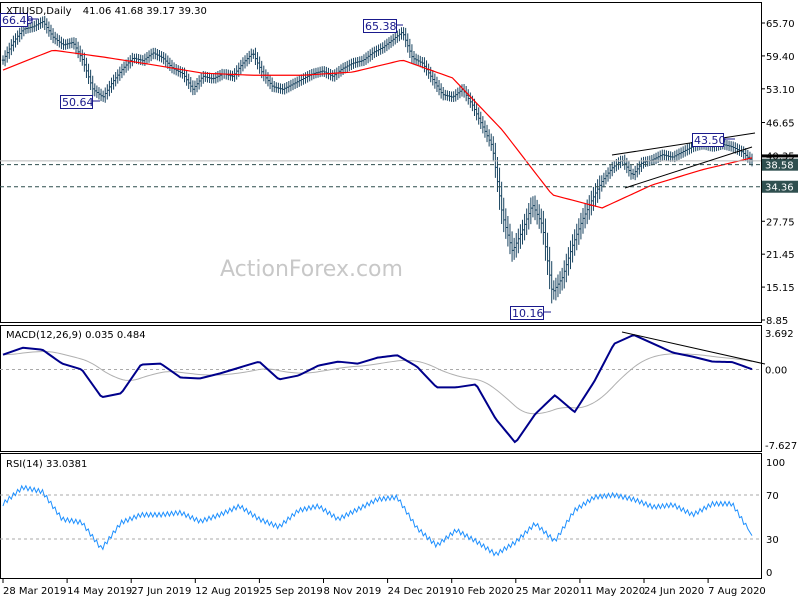 The width and height of the screenshot is (800, 600). I want to click on date-axis-label: 24 Dec 2019, so click(420, 591).